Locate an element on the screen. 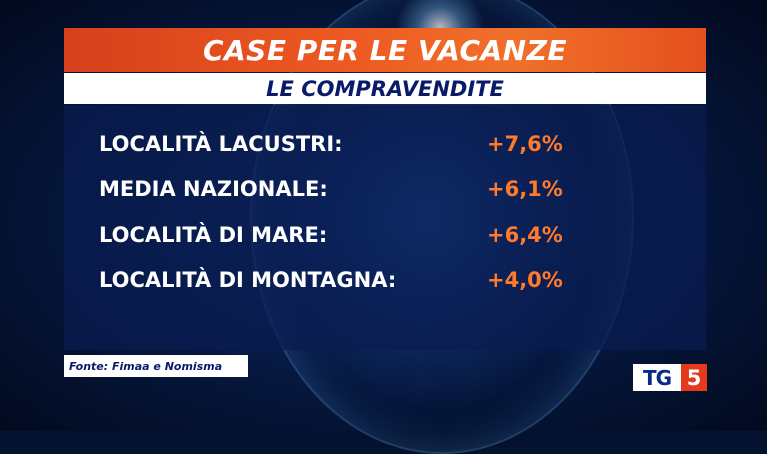  page-title: CASE PER LE VACANZE is located at coordinates (385, 50).